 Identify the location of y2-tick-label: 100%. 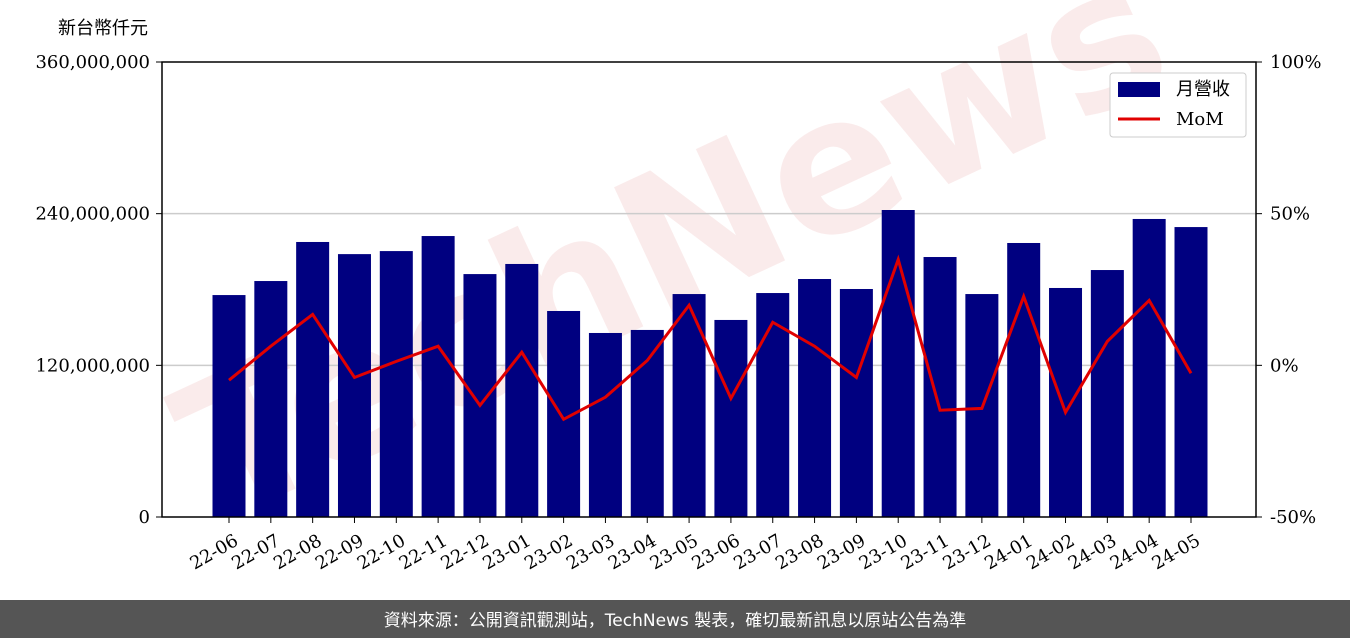
(1295, 62).